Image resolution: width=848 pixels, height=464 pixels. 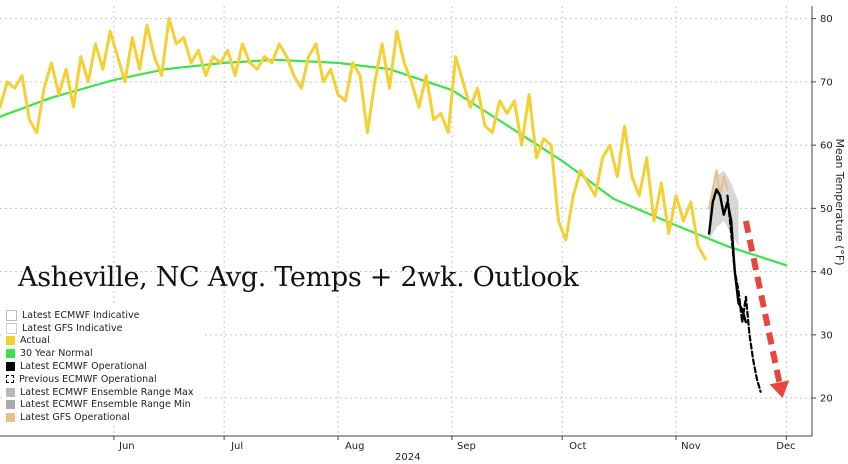 I want to click on y-tick-label: 20, so click(x=826, y=399).